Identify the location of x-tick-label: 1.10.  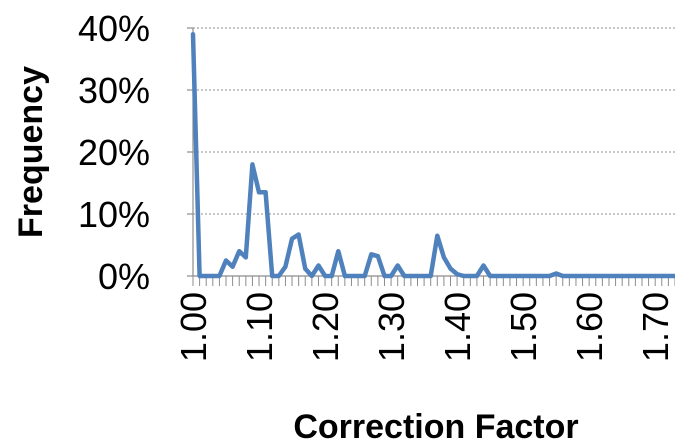
(259, 327).